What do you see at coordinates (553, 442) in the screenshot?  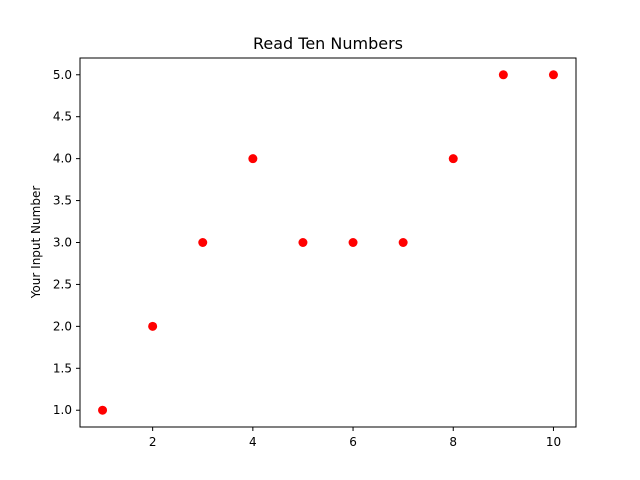 I see `x-tick-label: 10` at bounding box center [553, 442].